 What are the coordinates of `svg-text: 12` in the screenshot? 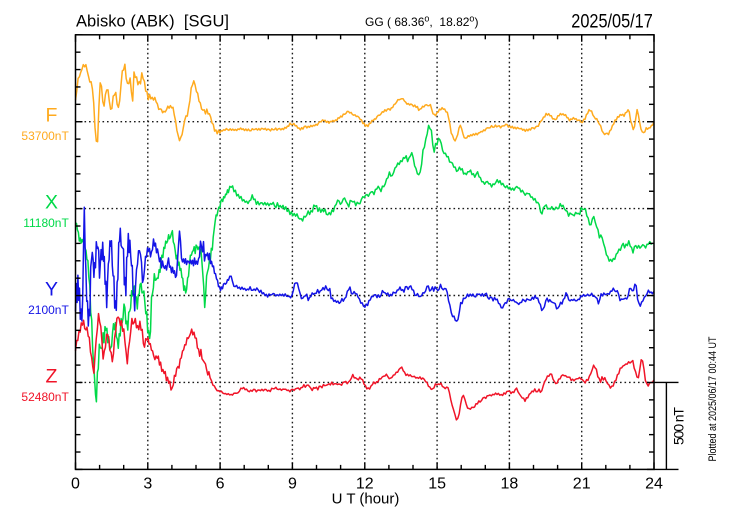 It's located at (365, 484).